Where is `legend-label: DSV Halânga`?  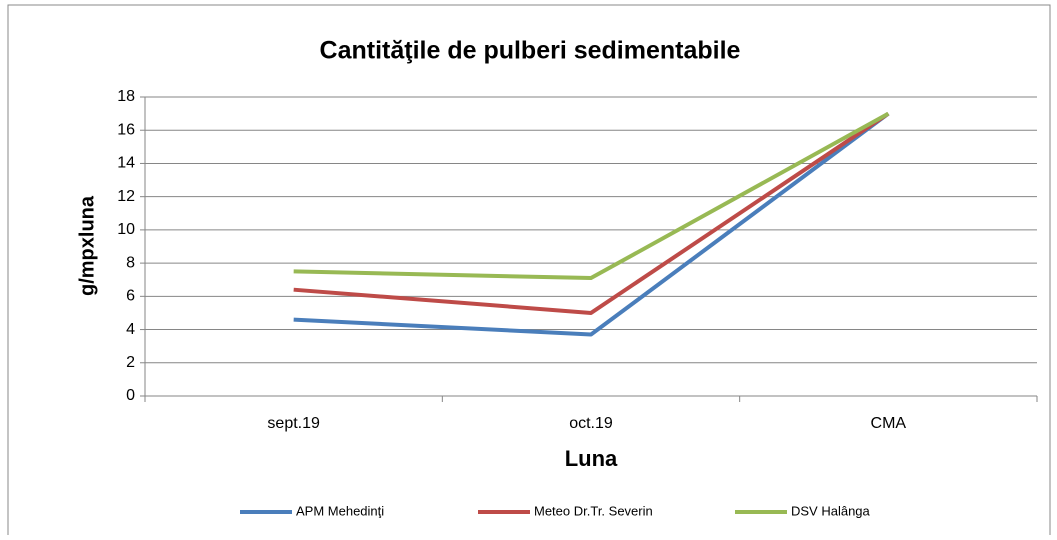 legend-label: DSV Halânga is located at coordinates (831, 510).